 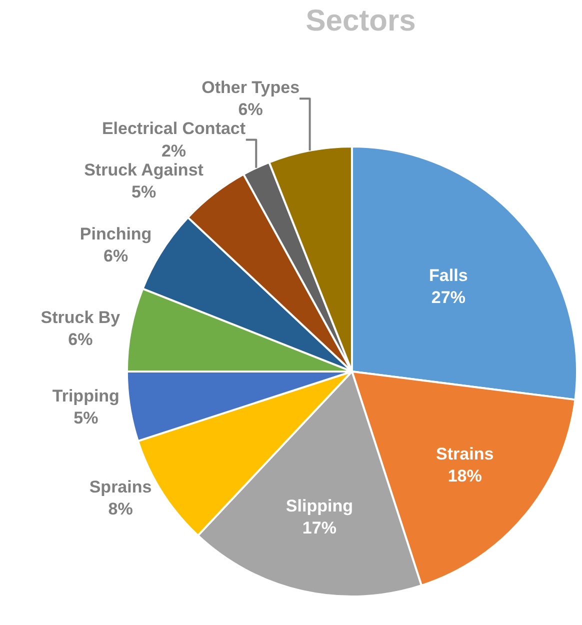 I want to click on slice-label: Tripping, so click(x=86, y=396).